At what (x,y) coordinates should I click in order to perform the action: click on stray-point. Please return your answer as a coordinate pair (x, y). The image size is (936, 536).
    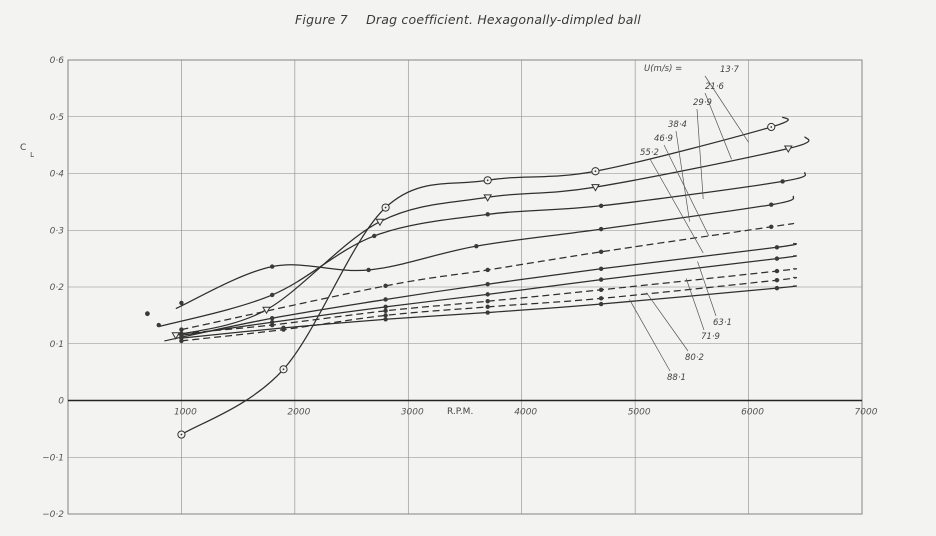
    Looking at the image, I should click on (147, 314).